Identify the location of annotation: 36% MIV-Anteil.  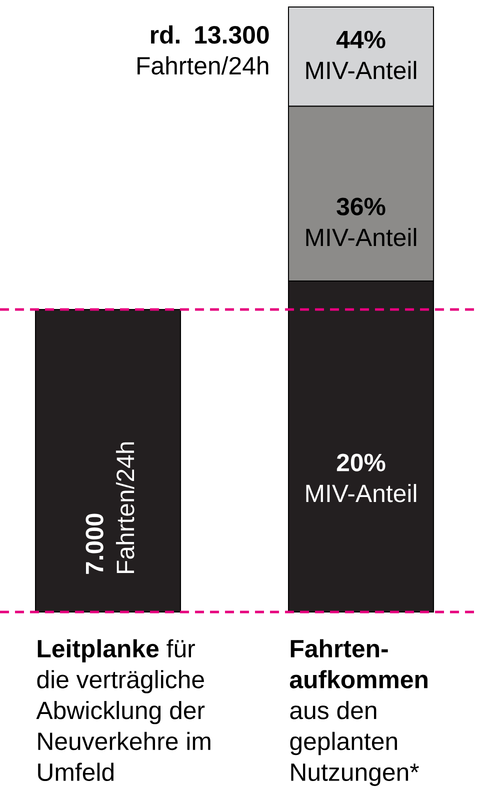
(361, 222).